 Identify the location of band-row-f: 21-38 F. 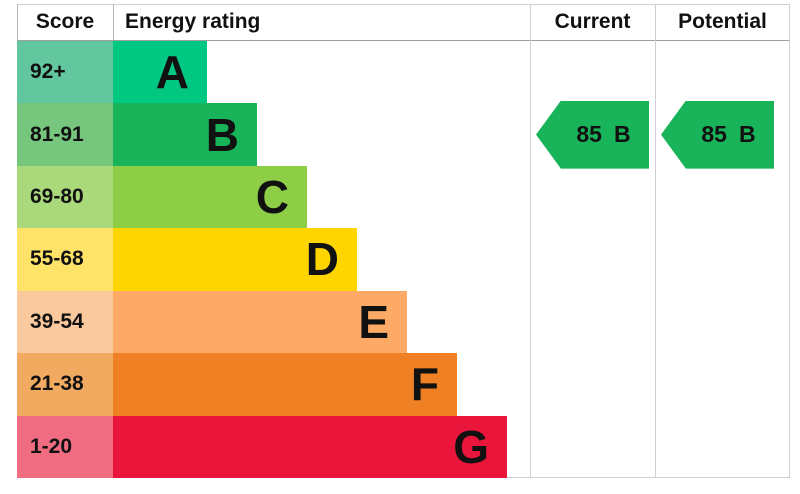
(403, 384).